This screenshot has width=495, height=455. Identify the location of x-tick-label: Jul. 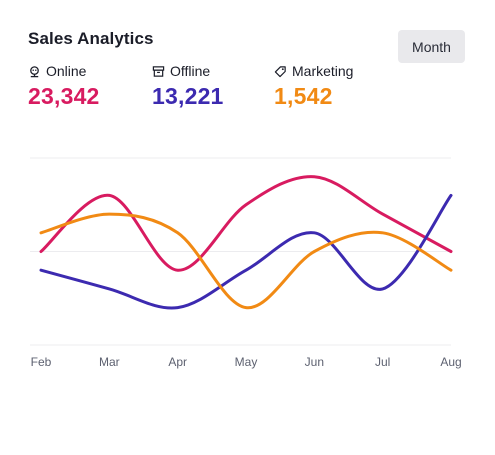
(382, 362).